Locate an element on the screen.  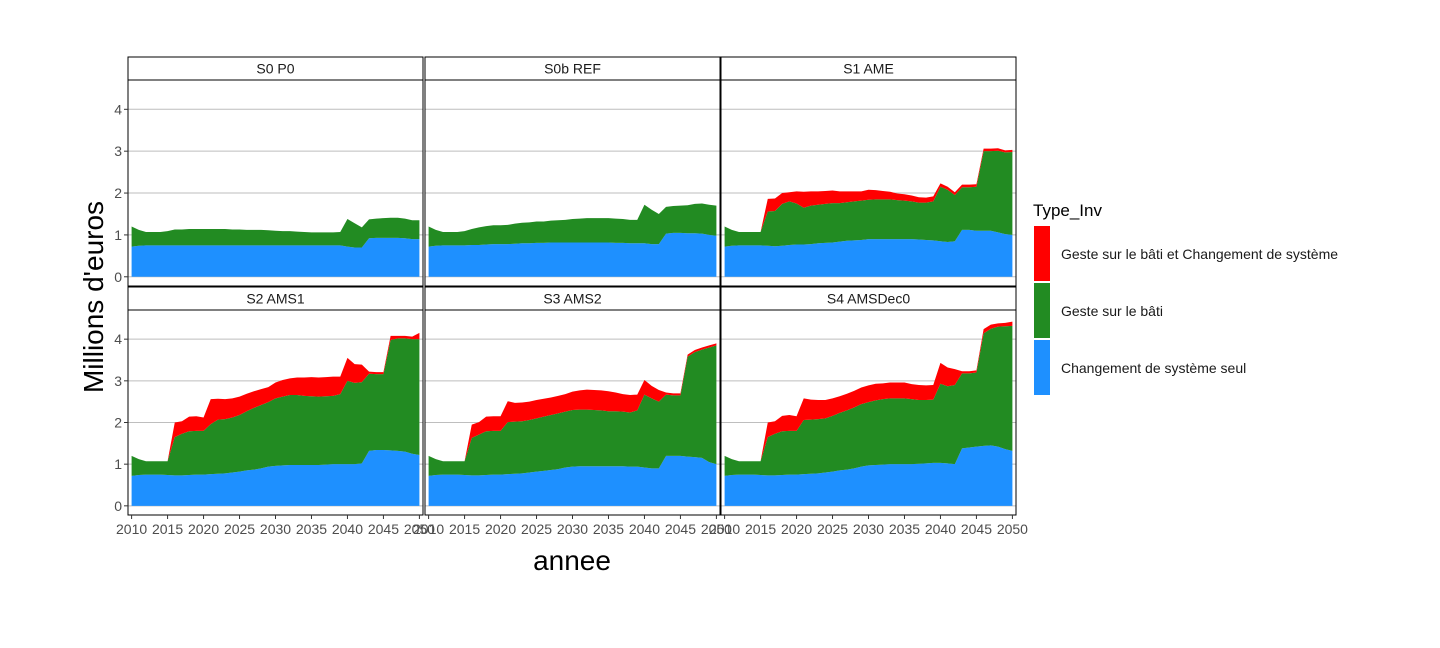
facet-title: S1 AME is located at coordinates (868, 69).